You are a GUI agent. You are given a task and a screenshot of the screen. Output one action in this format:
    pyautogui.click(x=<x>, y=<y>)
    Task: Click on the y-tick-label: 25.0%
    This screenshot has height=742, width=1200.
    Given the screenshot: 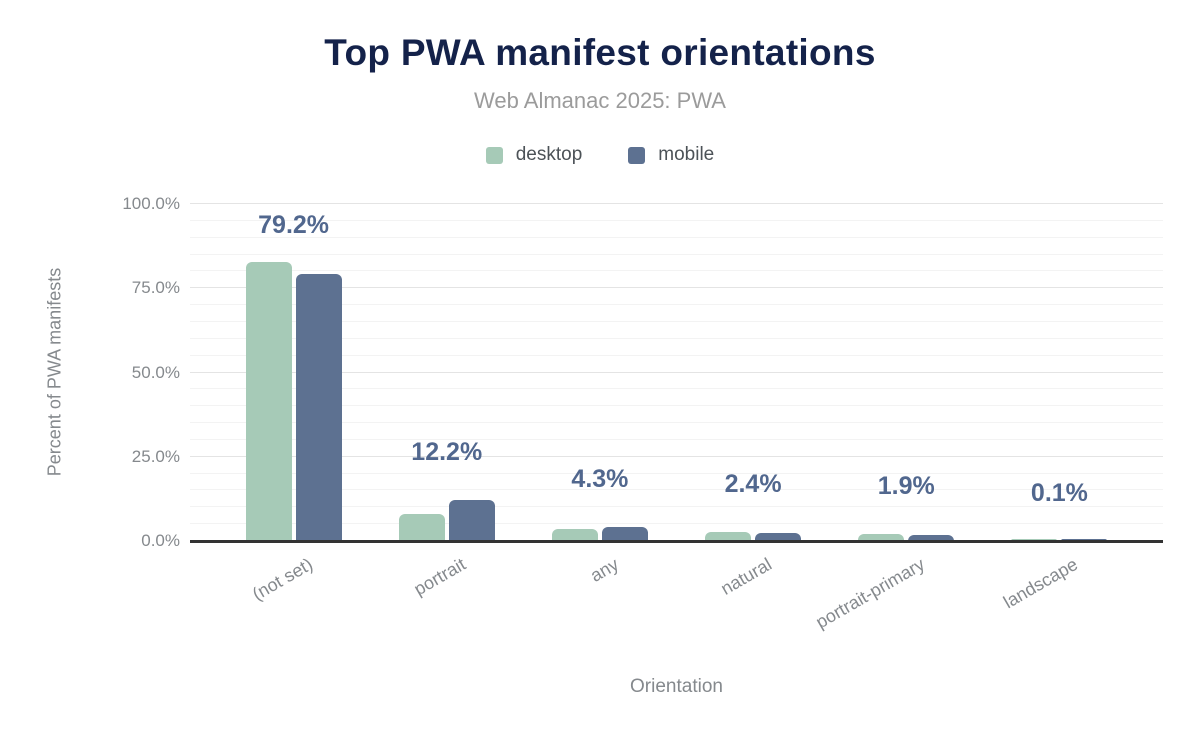 What is the action you would take?
    pyautogui.click(x=155, y=456)
    